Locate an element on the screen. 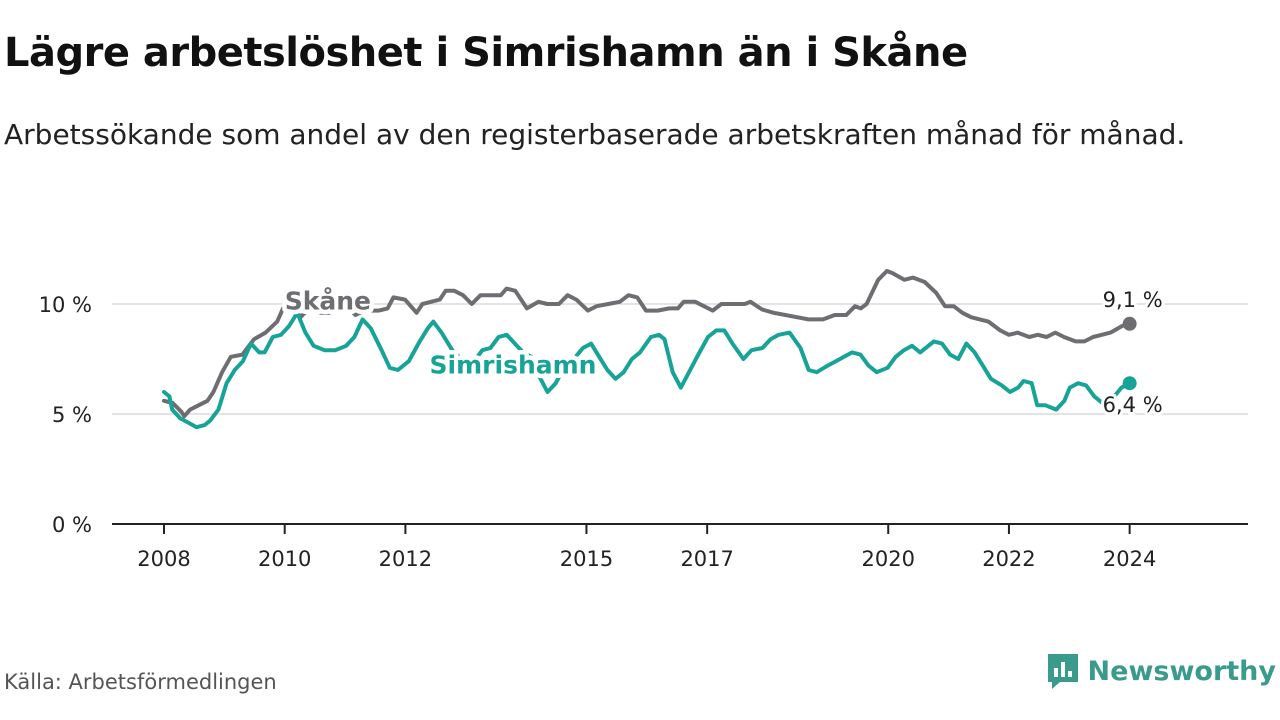 The width and height of the screenshot is (1280, 720). x-tick-label: 2024 is located at coordinates (1129, 559).